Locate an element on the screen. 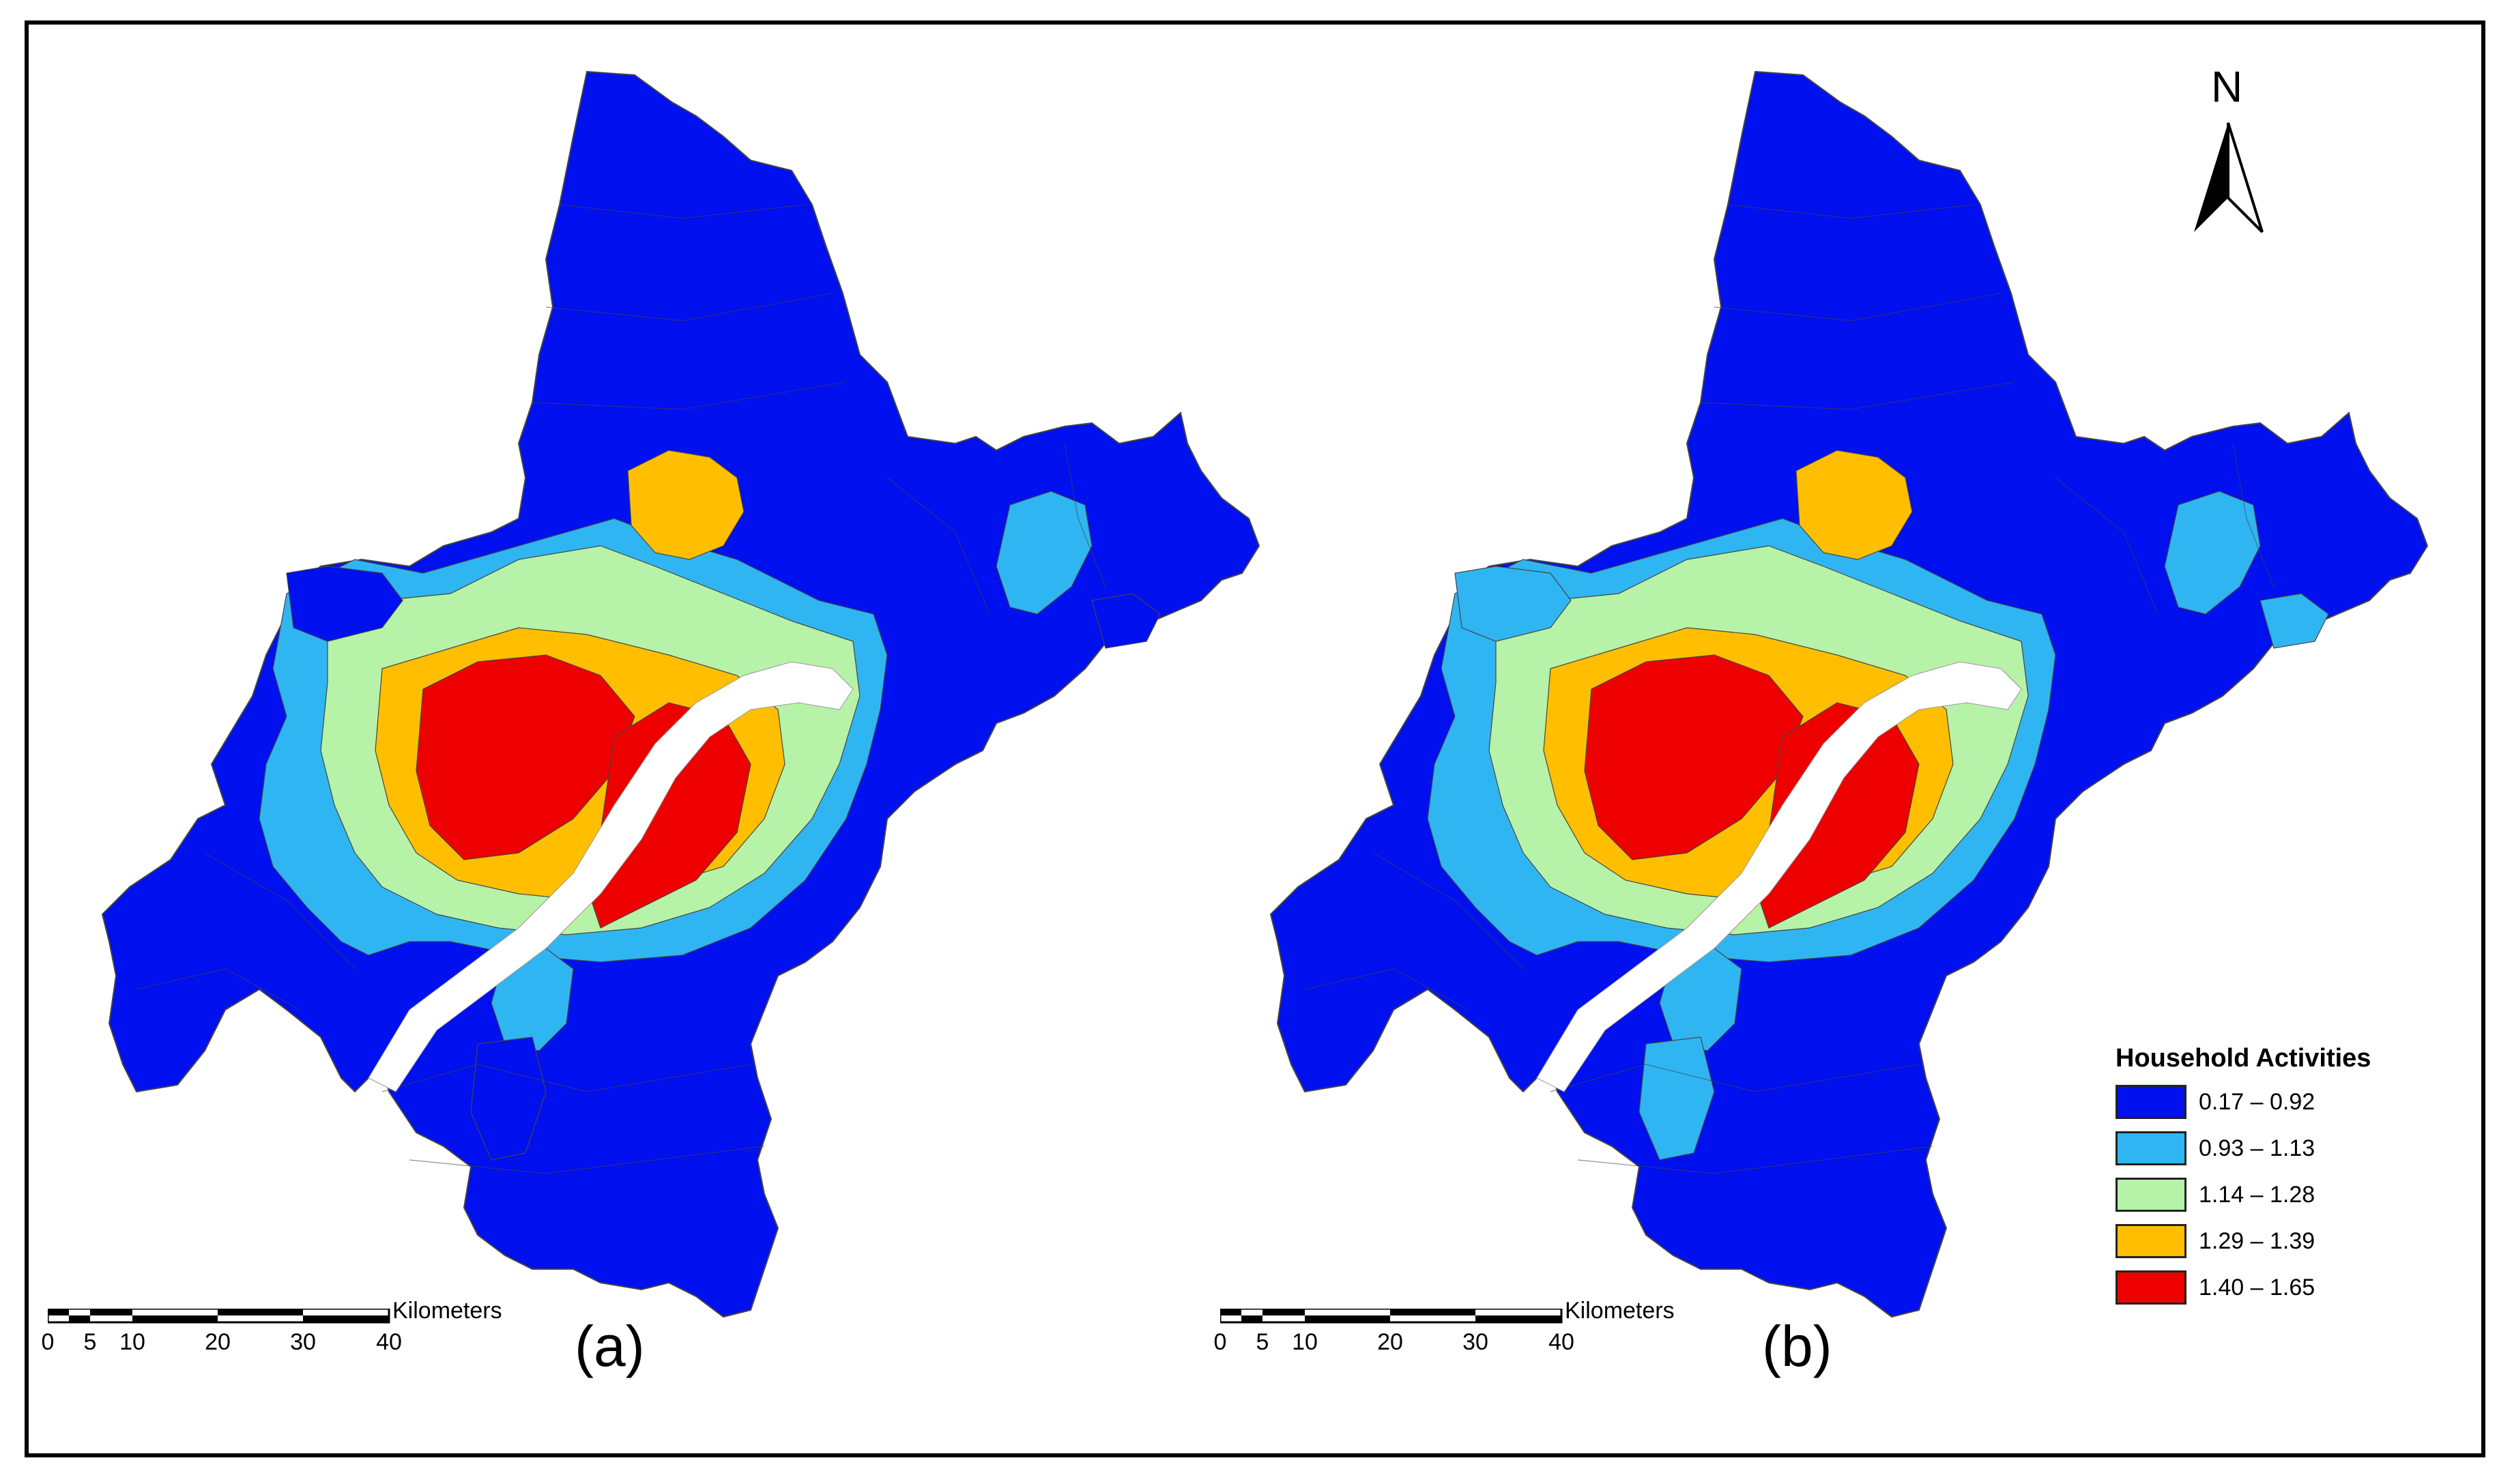  legend-item: 1.40 – 1.65 is located at coordinates (2272, 1287).